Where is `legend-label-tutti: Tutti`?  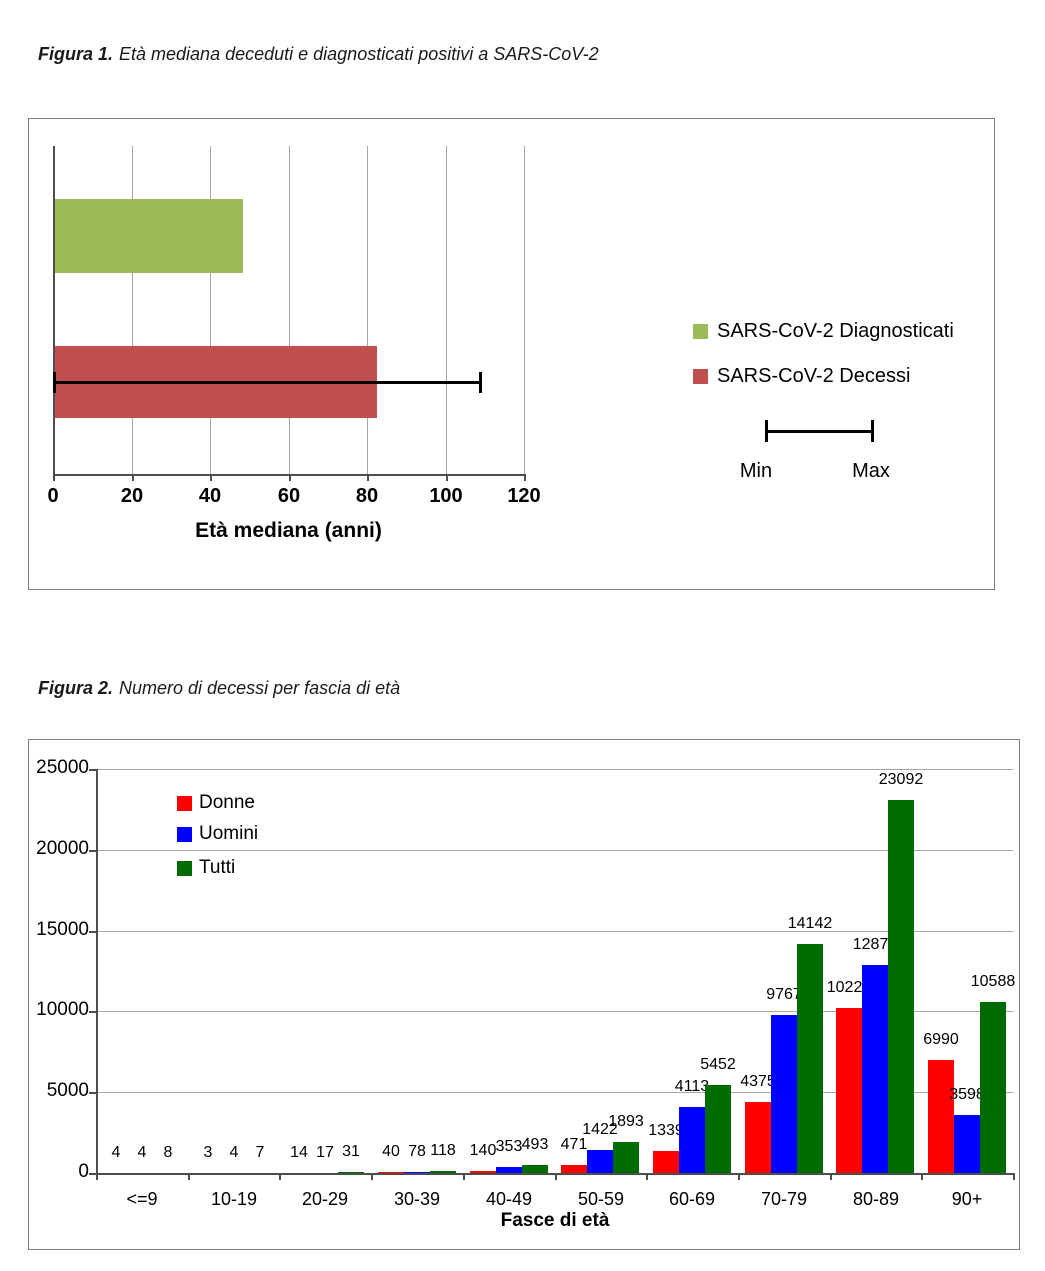
legend-label-tutti: Tutti is located at coordinates (217, 867).